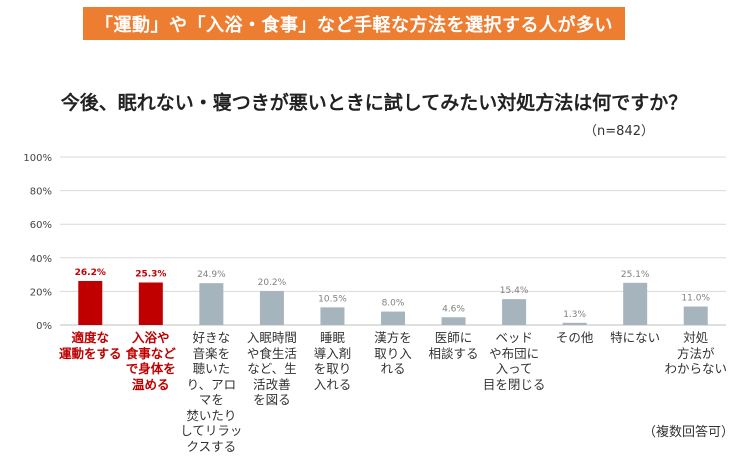 This screenshot has height=463, width=748. Describe the element at coordinates (374, 103) in the screenshot. I see `chart-title: 今後、眠れない・寝つきが悪いときに試してみたい対処方法は何ですか？` at that location.